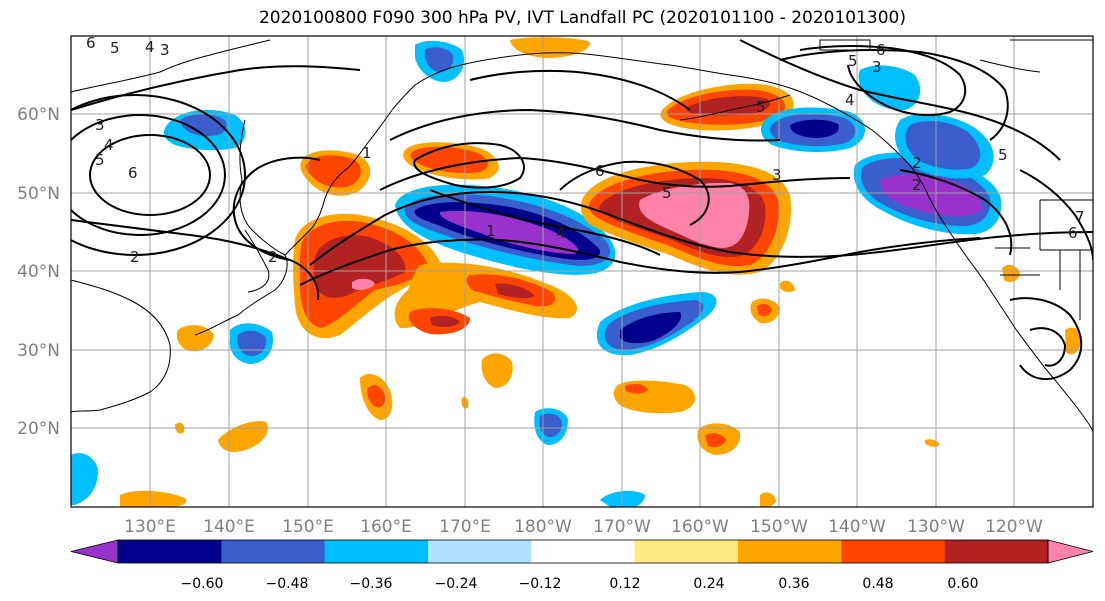 The height and width of the screenshot is (601, 1105). Describe the element at coordinates (622, 527) in the screenshot. I see `lon-label: 170°W` at that location.